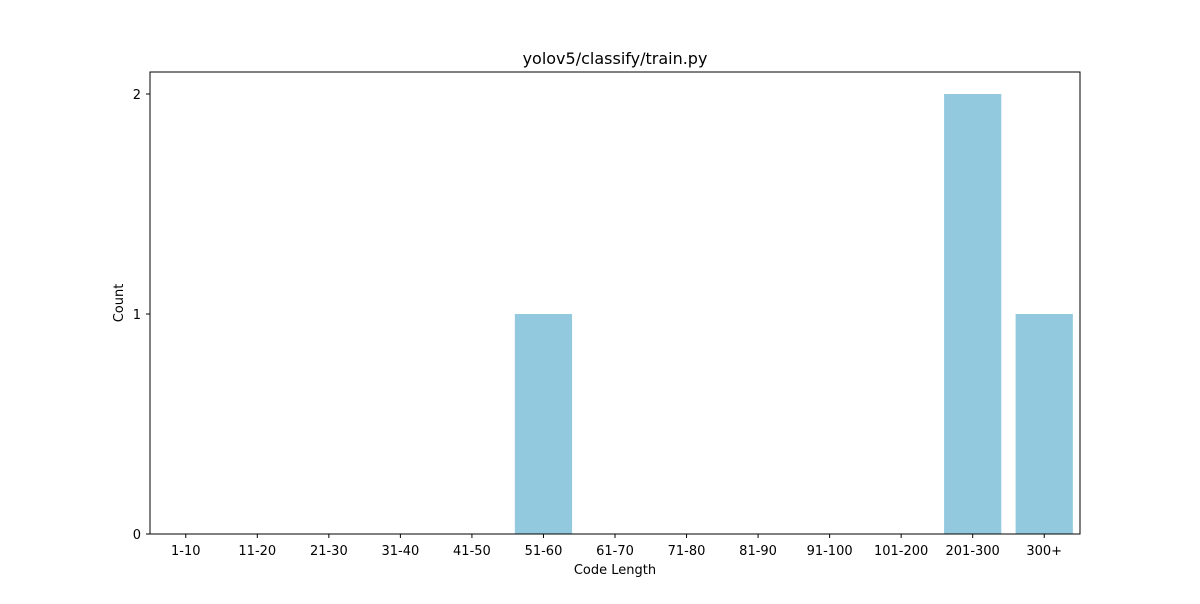 Image resolution: width=1200 pixels, height=604 pixels. What do you see at coordinates (1044, 424) in the screenshot?
I see `bar-300plus` at bounding box center [1044, 424].